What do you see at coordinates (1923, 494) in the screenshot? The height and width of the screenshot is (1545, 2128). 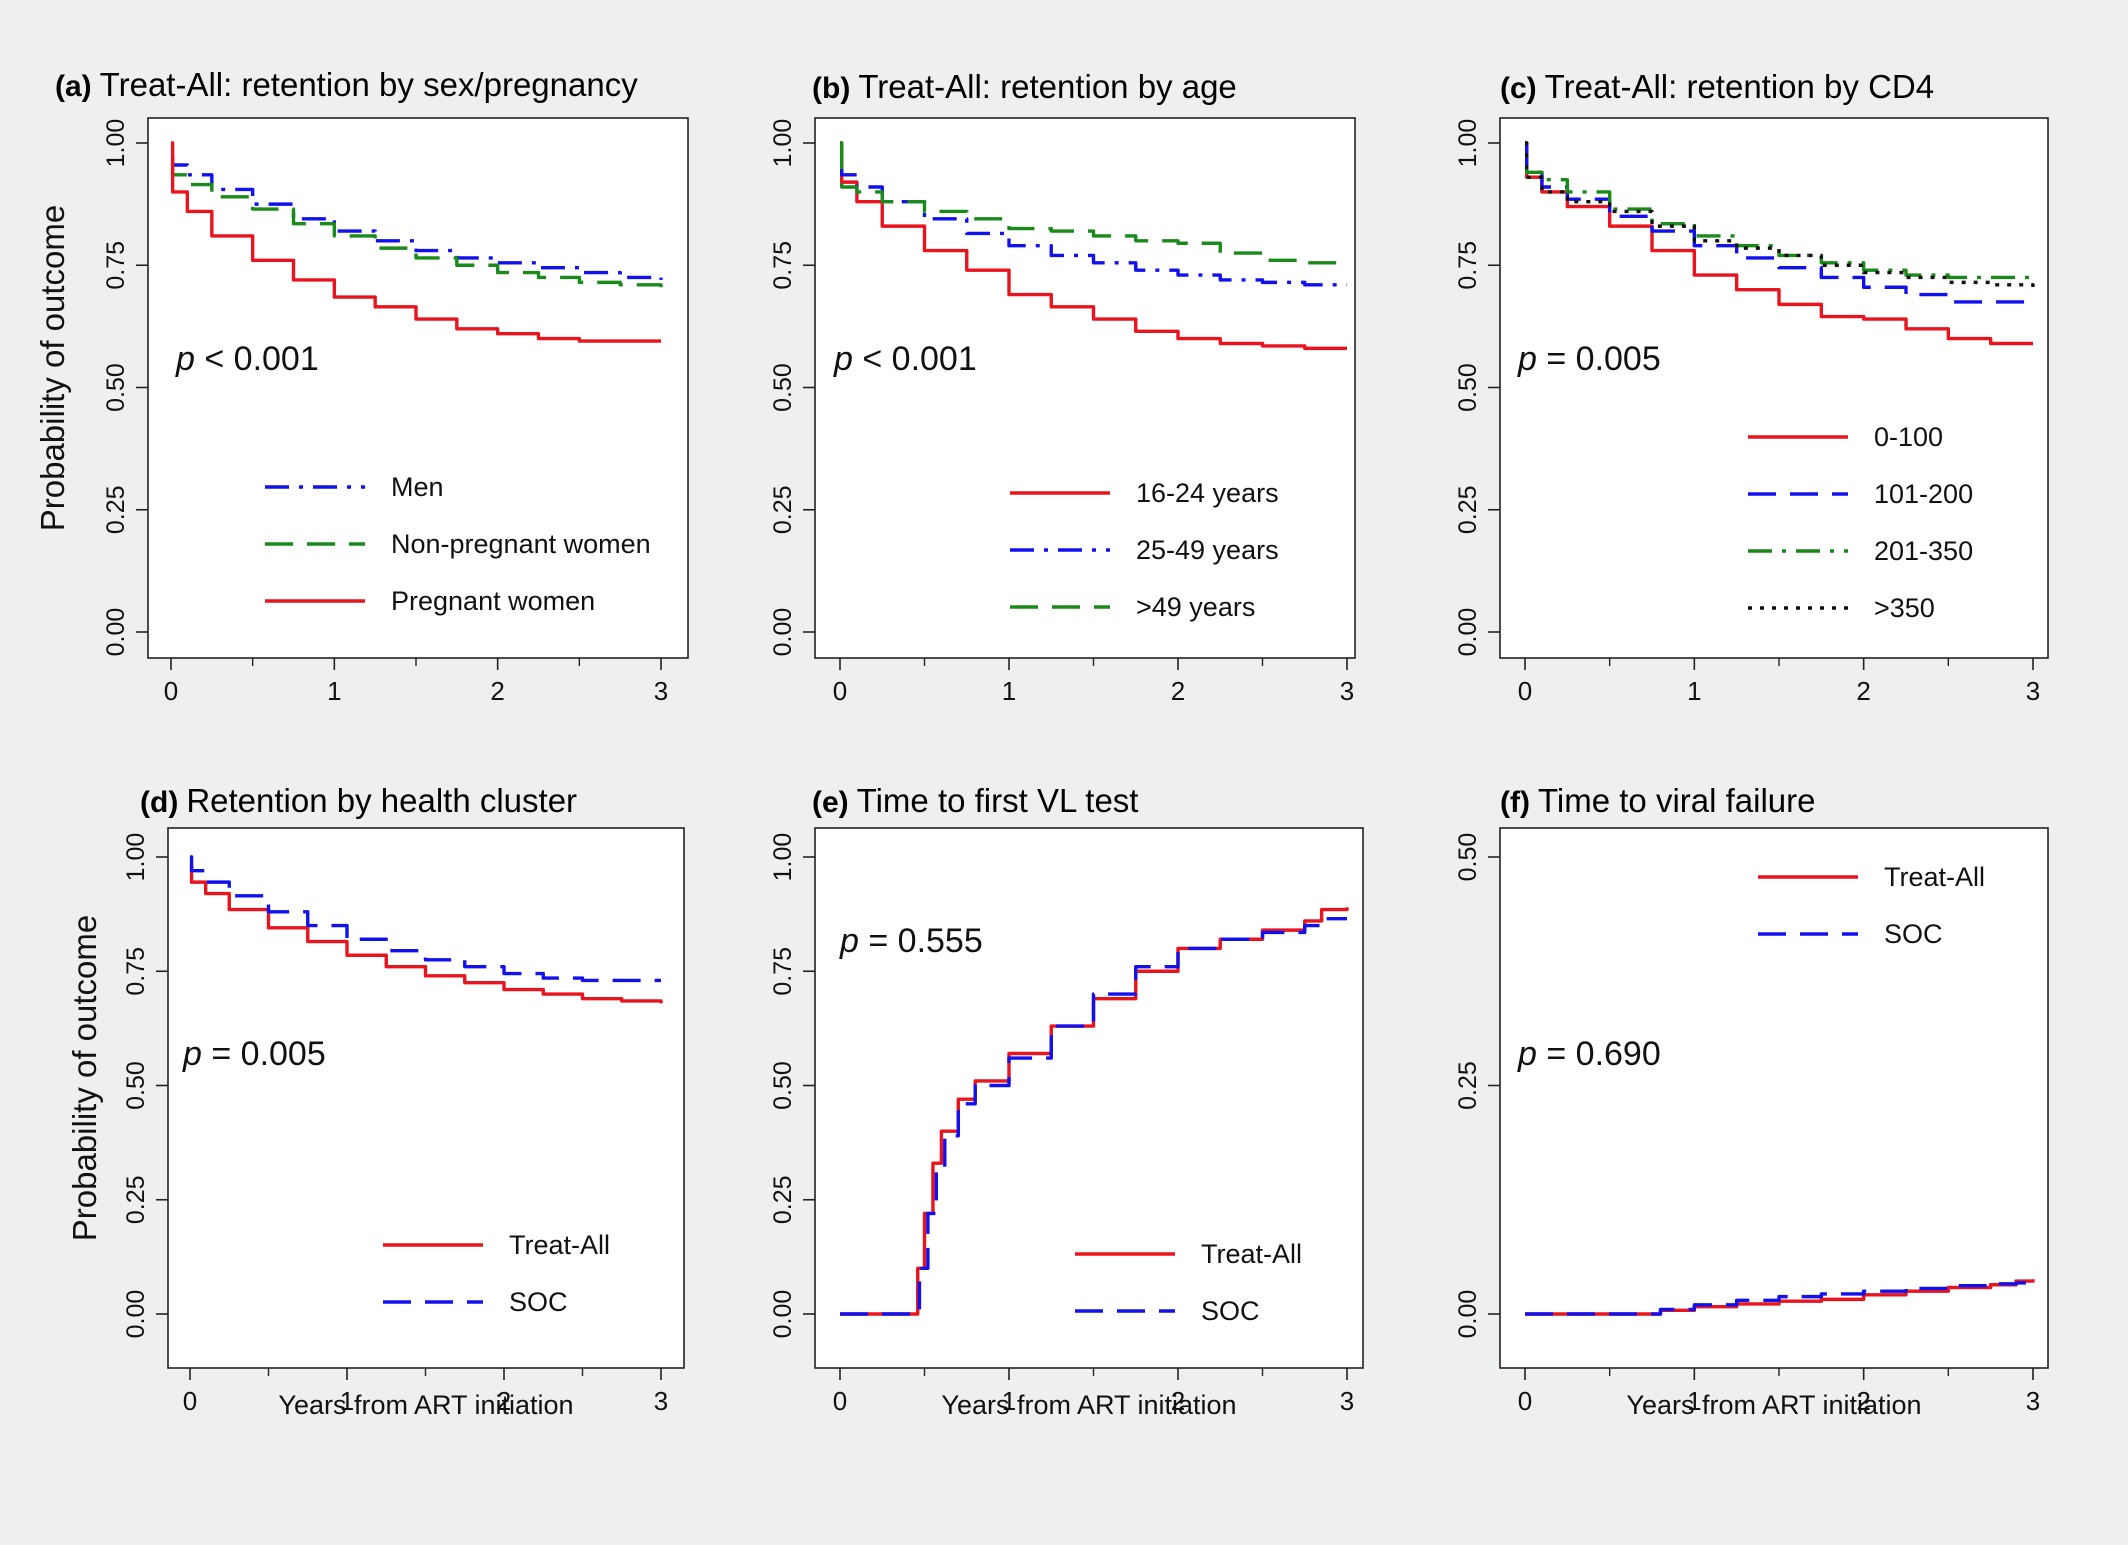 I see `legend-label: 101-200` at bounding box center [1923, 494].